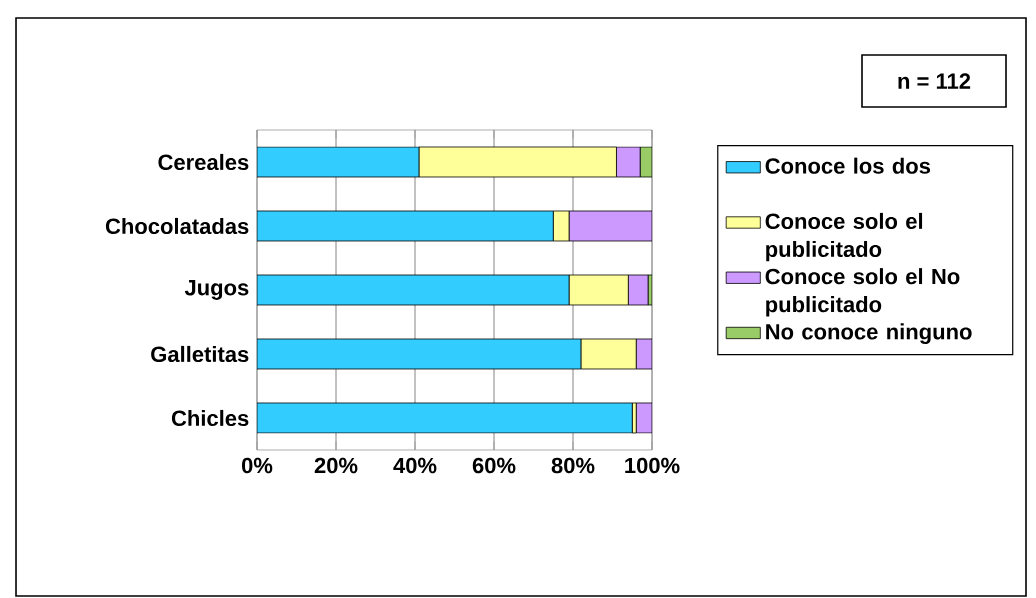 This screenshot has width=1036, height=598. Describe the element at coordinates (848, 165) in the screenshot. I see `legend-label: Conoce los dos` at that location.